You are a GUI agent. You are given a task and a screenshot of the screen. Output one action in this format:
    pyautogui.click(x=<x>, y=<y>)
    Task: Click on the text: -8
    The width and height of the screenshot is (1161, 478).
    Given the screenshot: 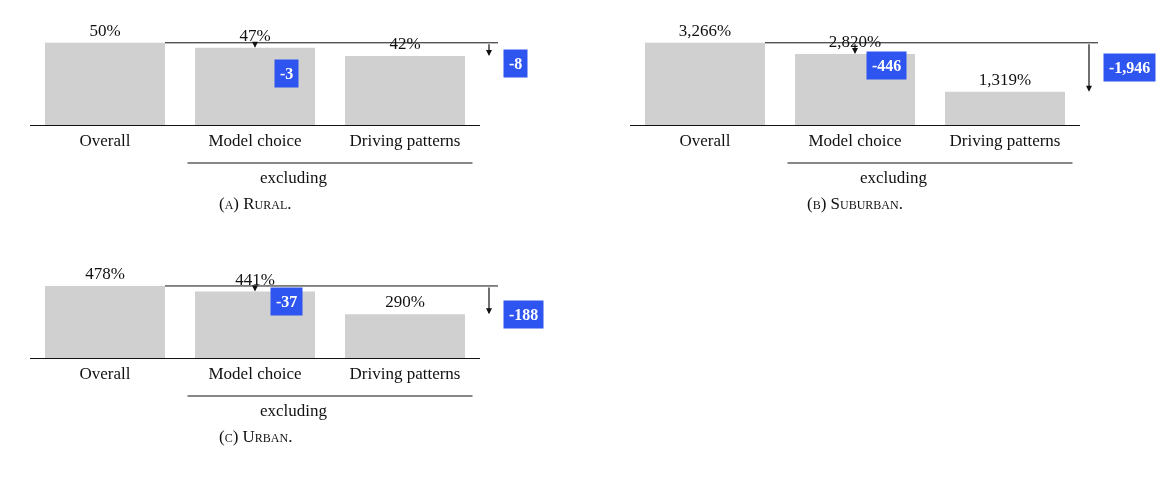 What is the action you would take?
    pyautogui.click(x=516, y=63)
    